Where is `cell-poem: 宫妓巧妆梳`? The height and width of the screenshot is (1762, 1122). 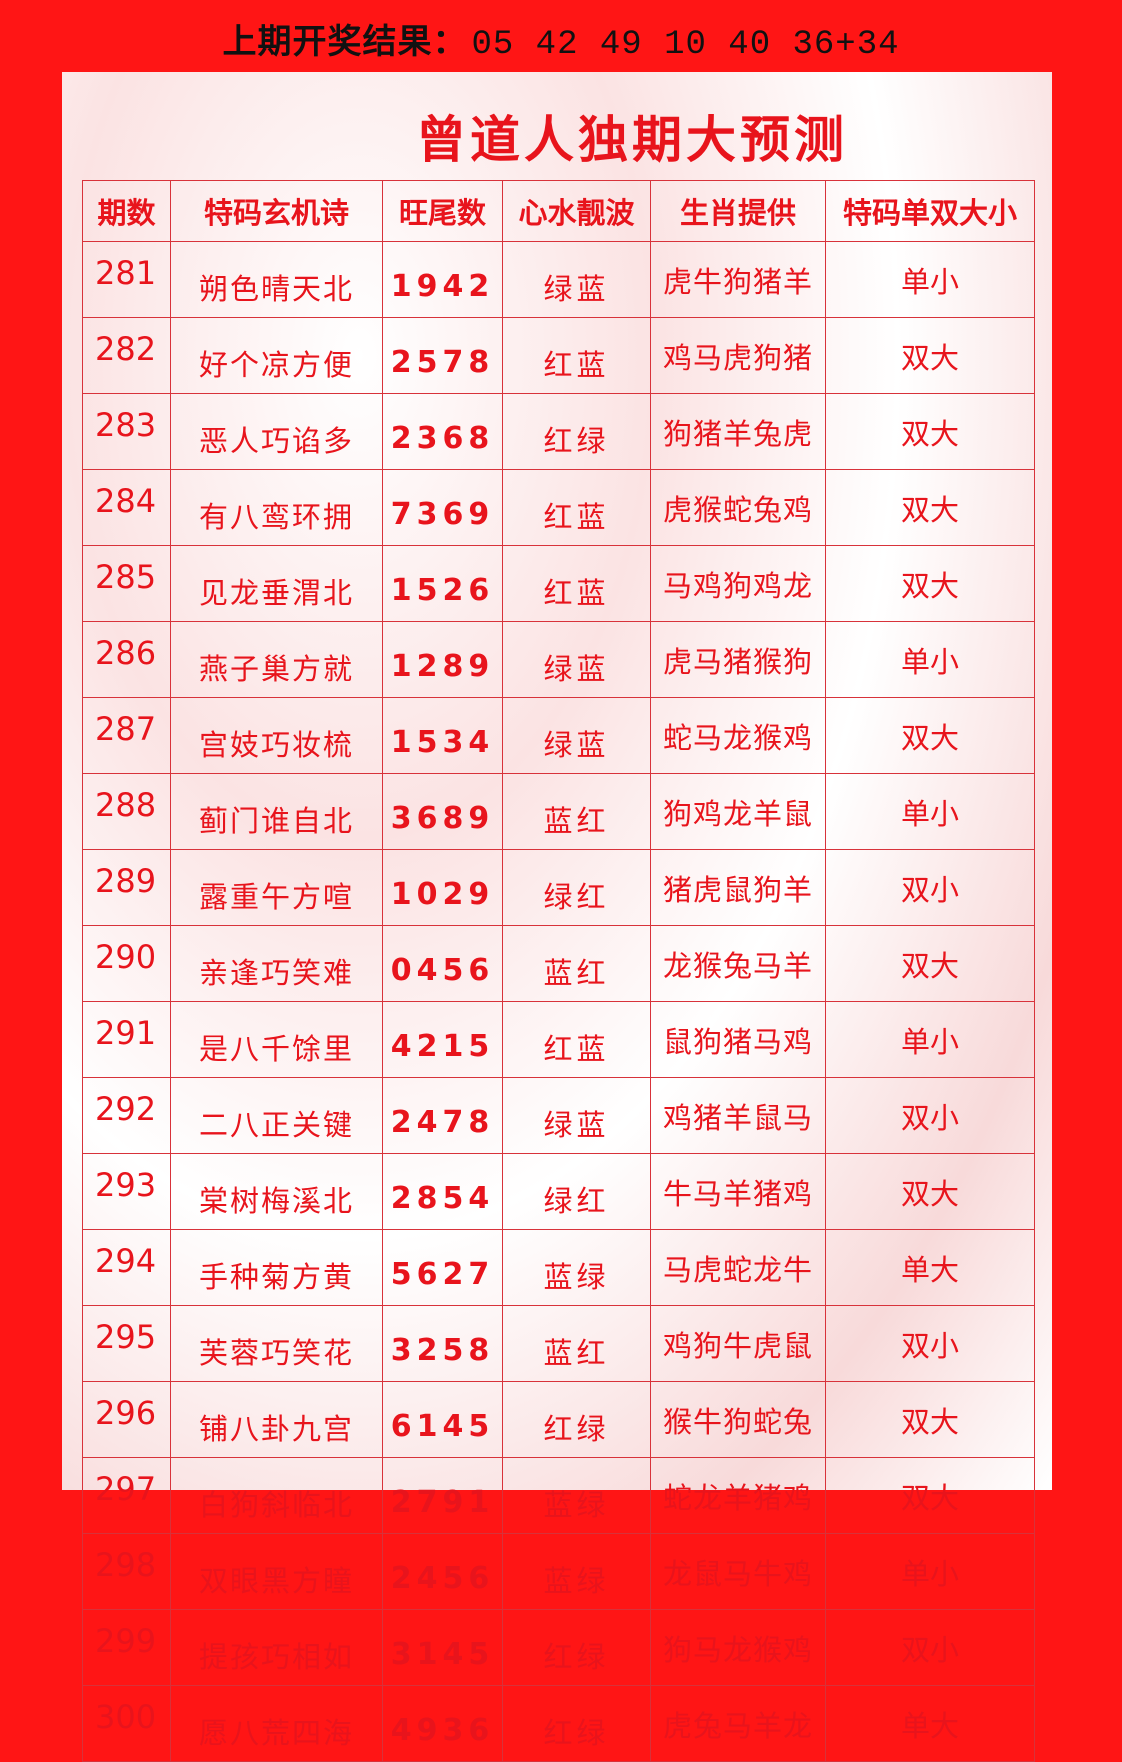
cell-poem: 宫妓巧妆梳 is located at coordinates (276, 735).